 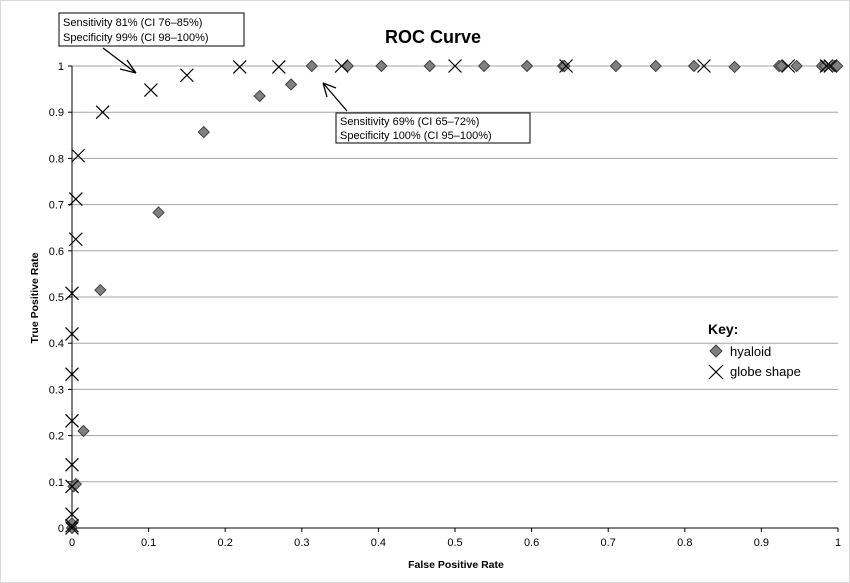 What do you see at coordinates (531, 543) in the screenshot?
I see `x-tick-label-6: 0.6` at bounding box center [531, 543].